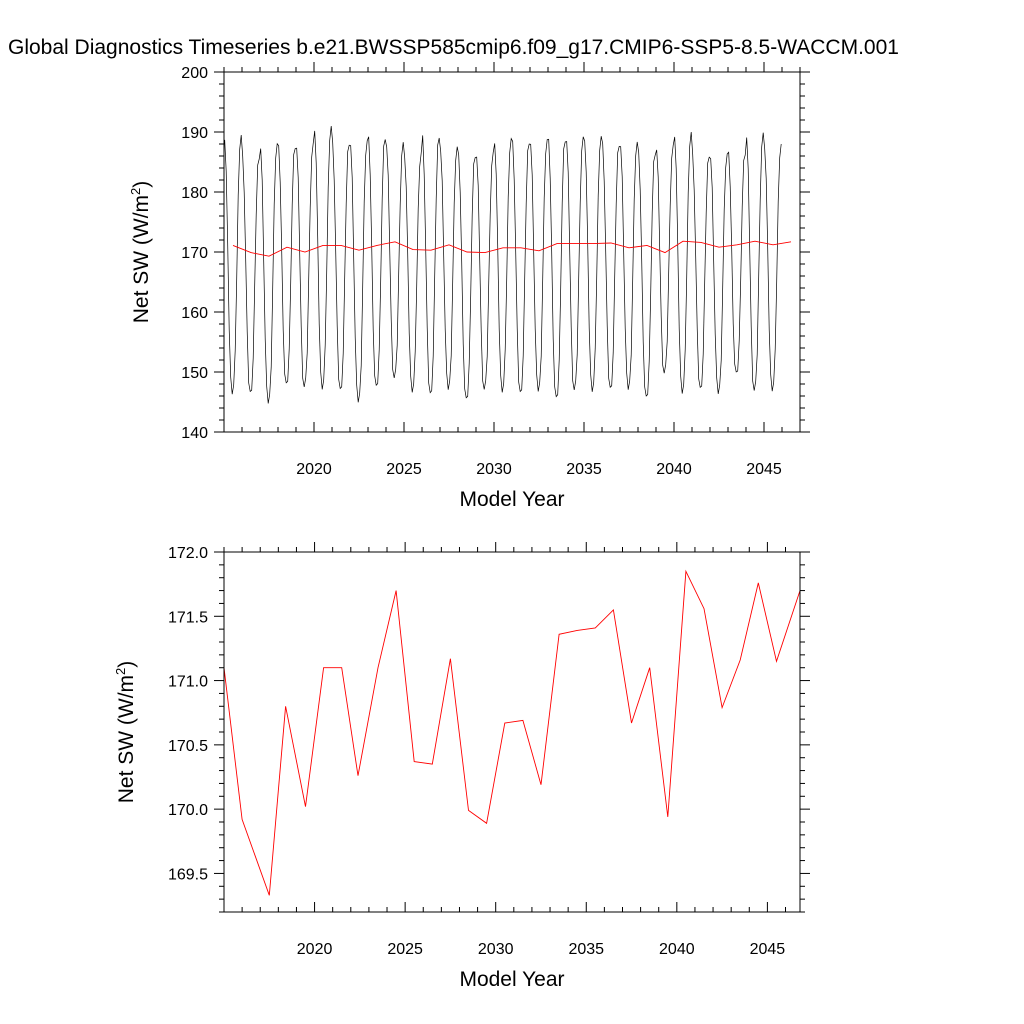  I want to click on y-axis-title-bottom-main: Net SW (W/m, so click(126, 739).